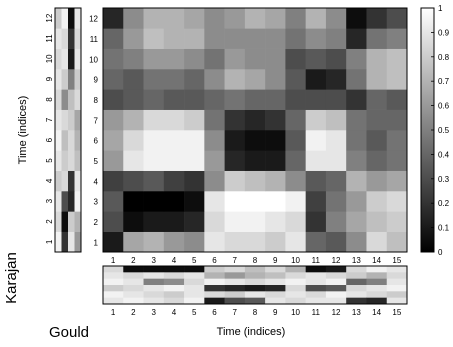 The width and height of the screenshot is (453, 347). I want to click on main-x-tick-label: 8, so click(255, 260).